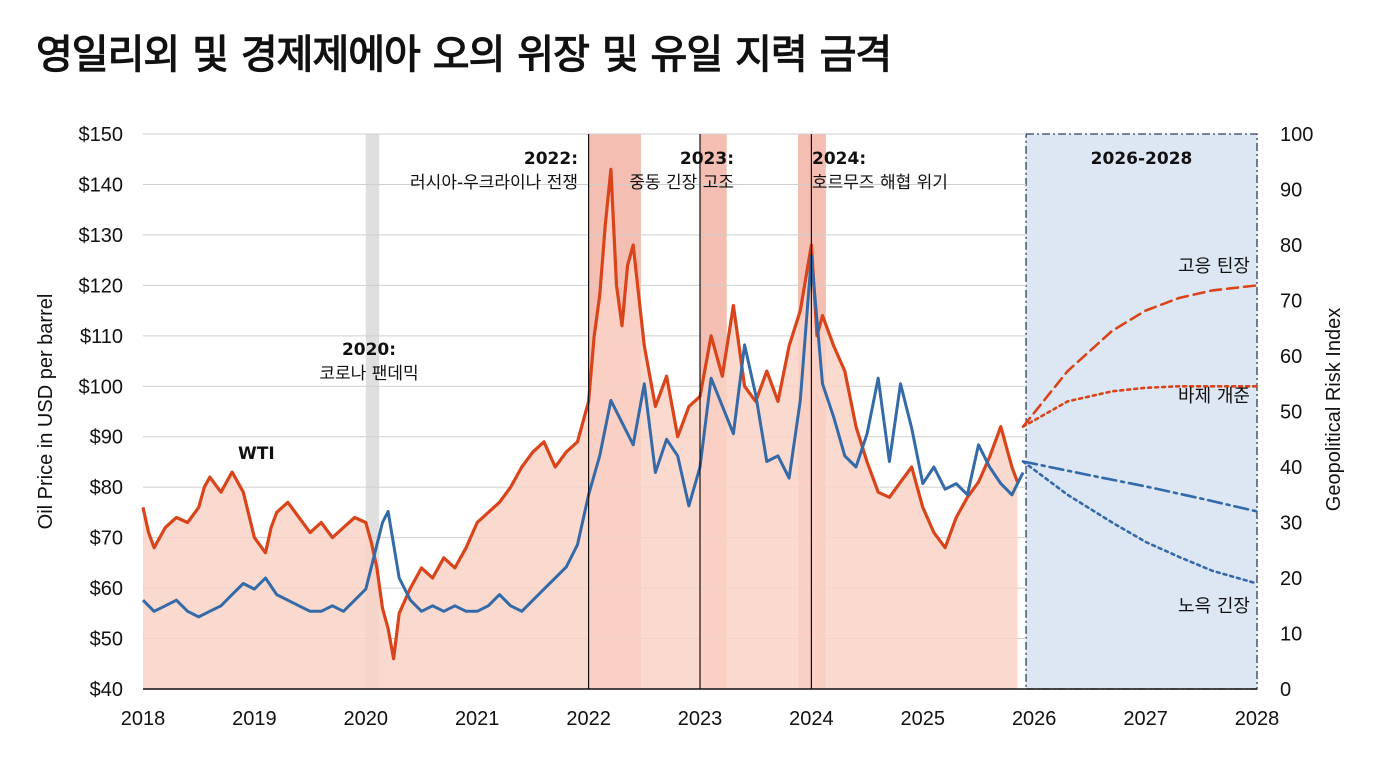 The image size is (1376, 768). What do you see at coordinates (1291, 246) in the screenshot?
I see `y2-tick-label: 80` at bounding box center [1291, 246].